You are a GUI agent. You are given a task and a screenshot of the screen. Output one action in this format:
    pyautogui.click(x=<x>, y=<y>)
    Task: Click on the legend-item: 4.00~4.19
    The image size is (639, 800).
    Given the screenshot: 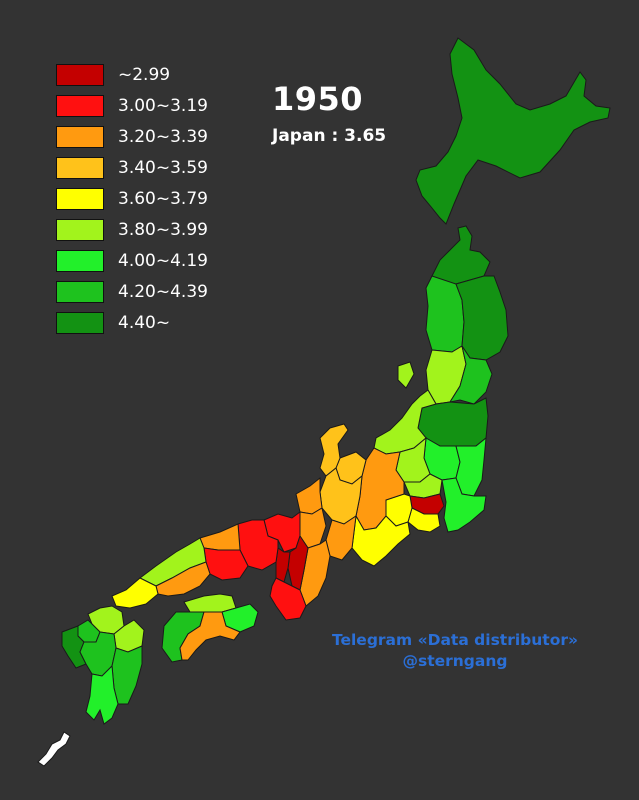 What is the action you would take?
    pyautogui.click(x=156, y=262)
    